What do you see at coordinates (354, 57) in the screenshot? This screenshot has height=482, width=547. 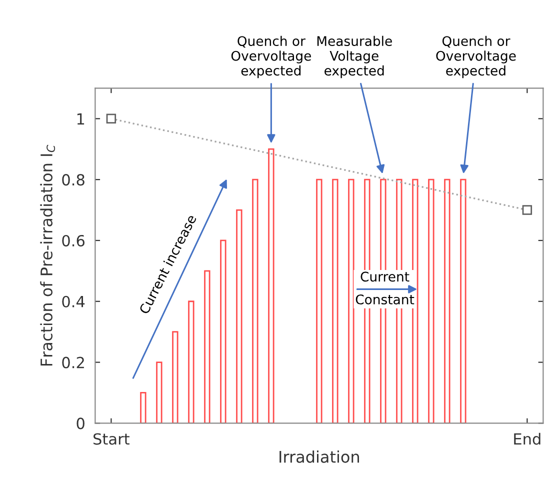 I see `text: Measurable Voltage expected` at bounding box center [354, 57].